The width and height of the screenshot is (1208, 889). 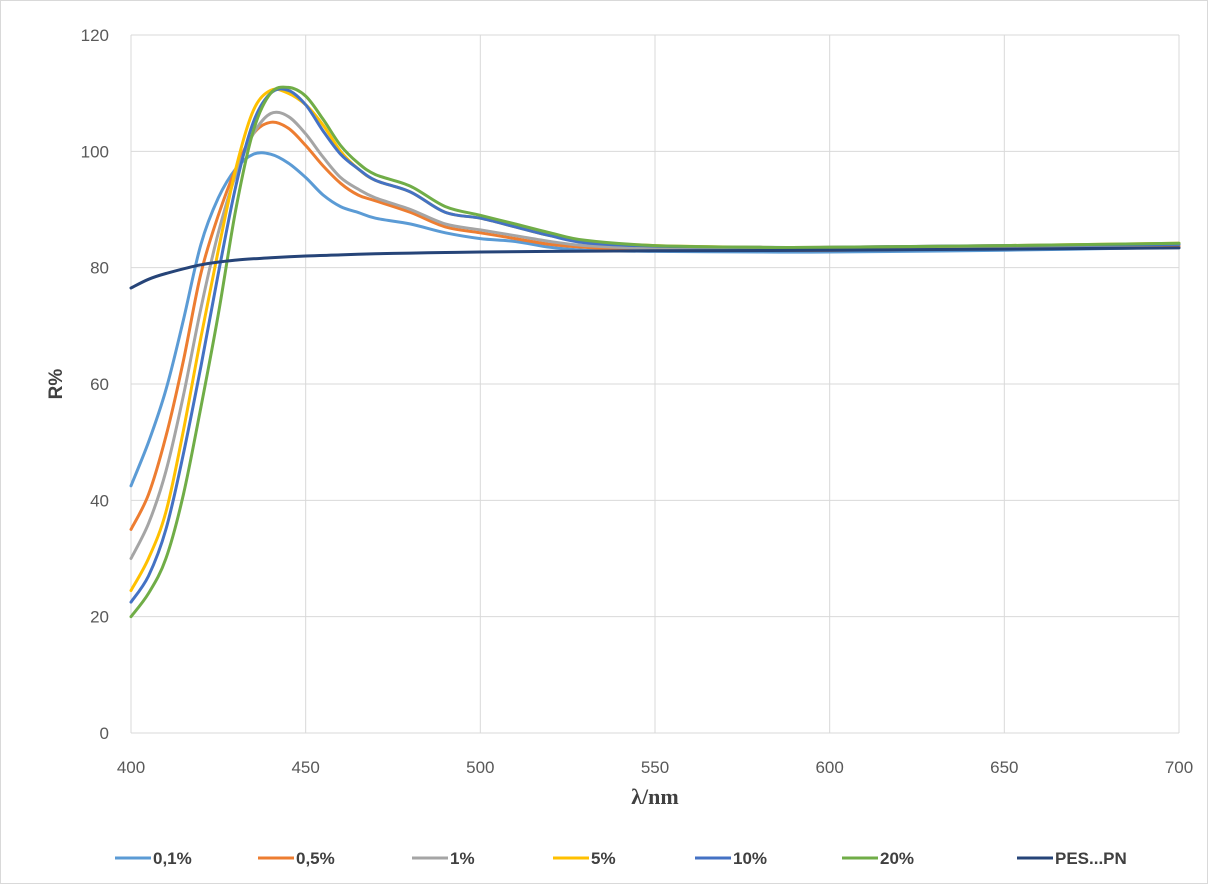 I want to click on x-axis-ticks: 400 450 500 550 600 650 700, so click(x=655, y=767).